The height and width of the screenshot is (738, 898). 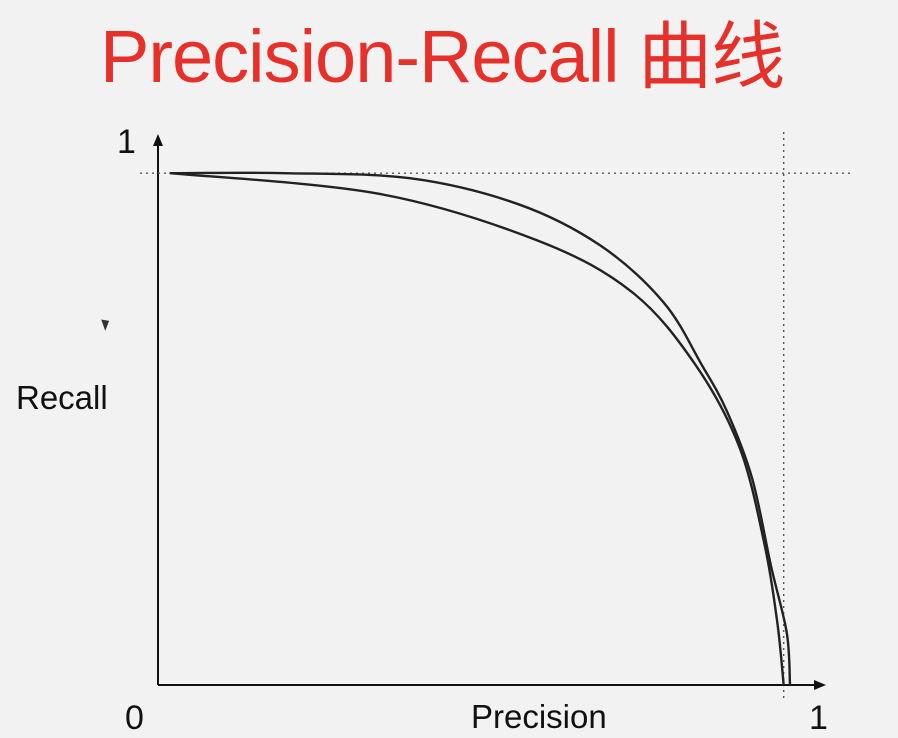 What do you see at coordinates (126, 142) in the screenshot?
I see `y-tick-label-1: 1` at bounding box center [126, 142].